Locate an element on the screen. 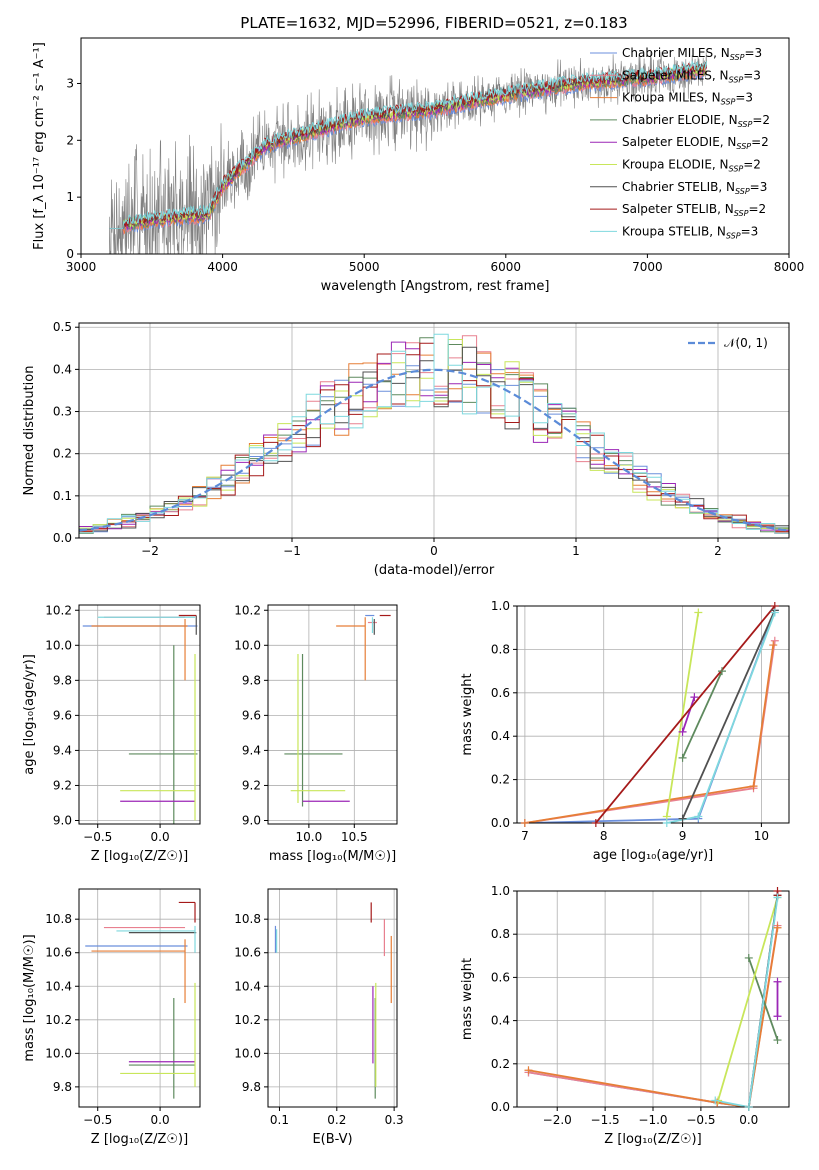 The width and height of the screenshot is (819, 1170). x-tick-label: −2.0 is located at coordinates (557, 1120).